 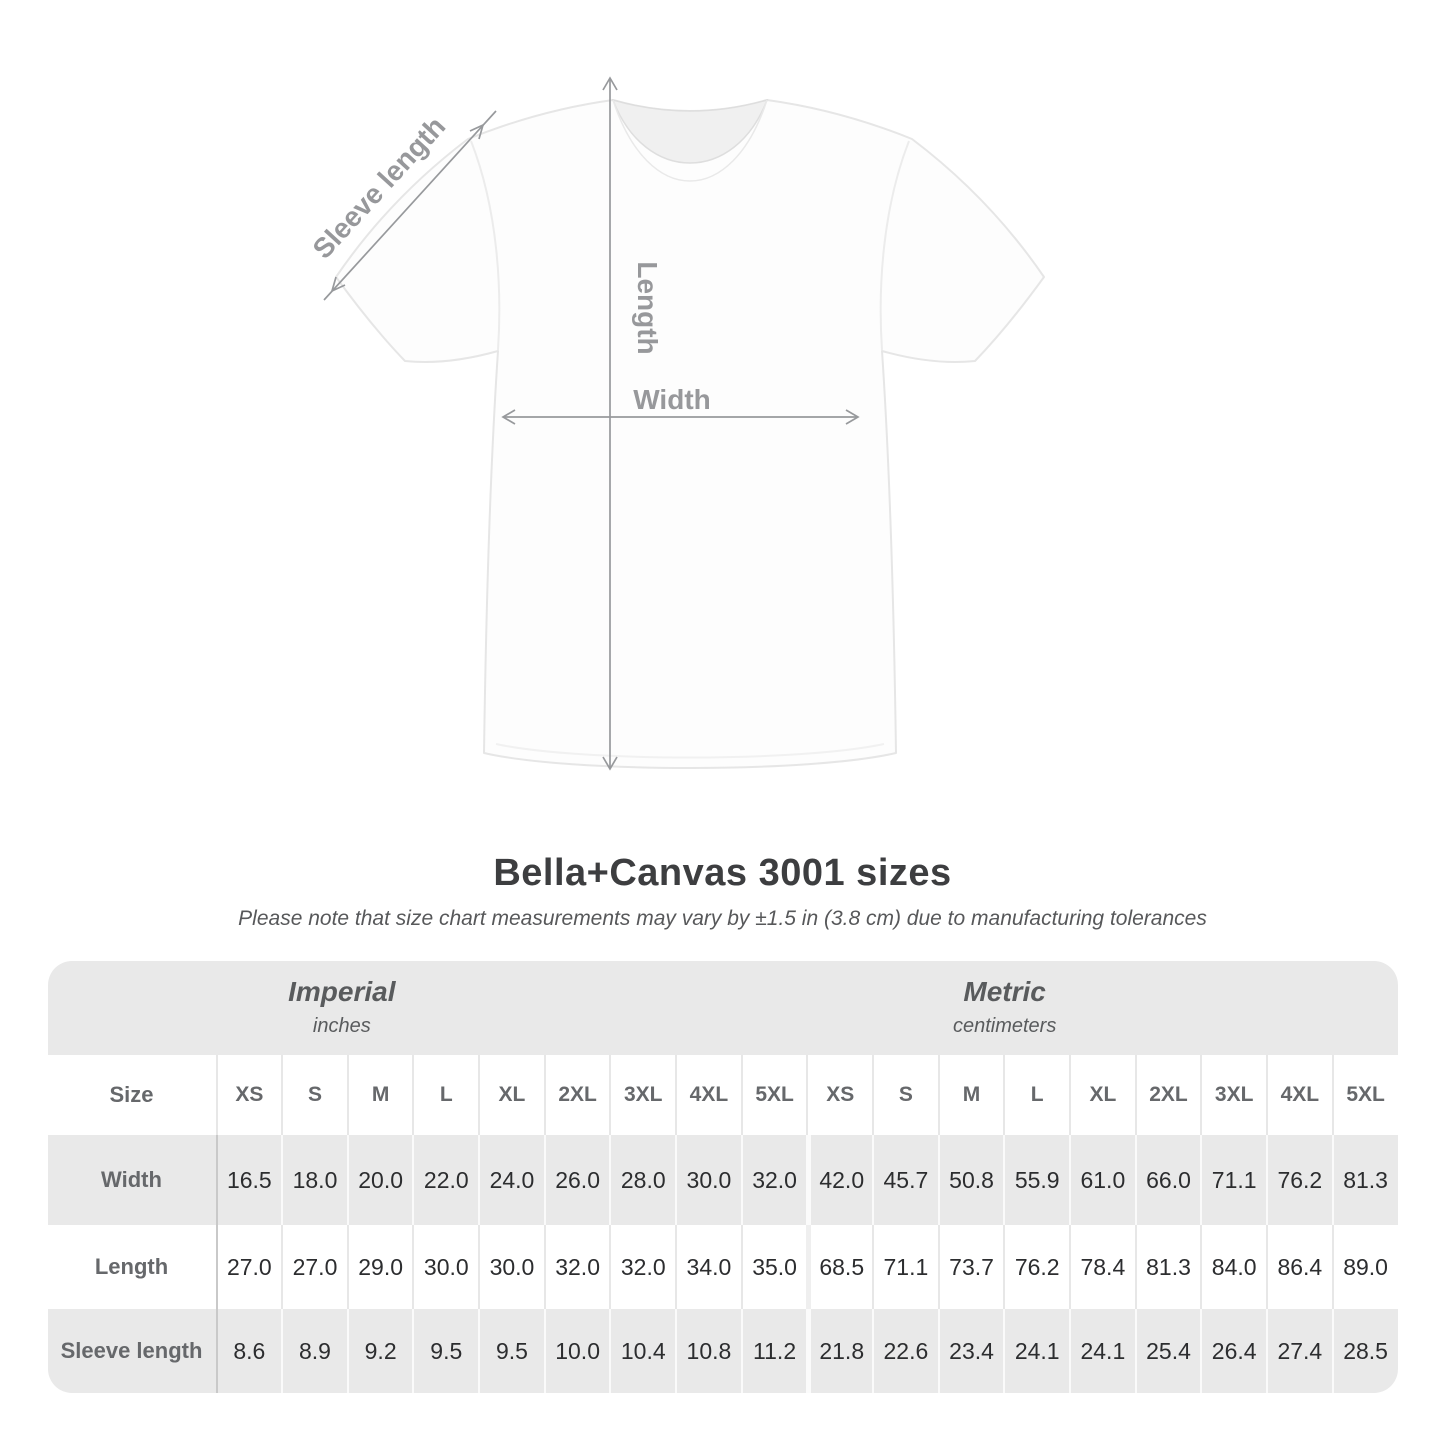 I want to click on unit-group-imperial: Imperial inches, so click(x=341, y=1007).